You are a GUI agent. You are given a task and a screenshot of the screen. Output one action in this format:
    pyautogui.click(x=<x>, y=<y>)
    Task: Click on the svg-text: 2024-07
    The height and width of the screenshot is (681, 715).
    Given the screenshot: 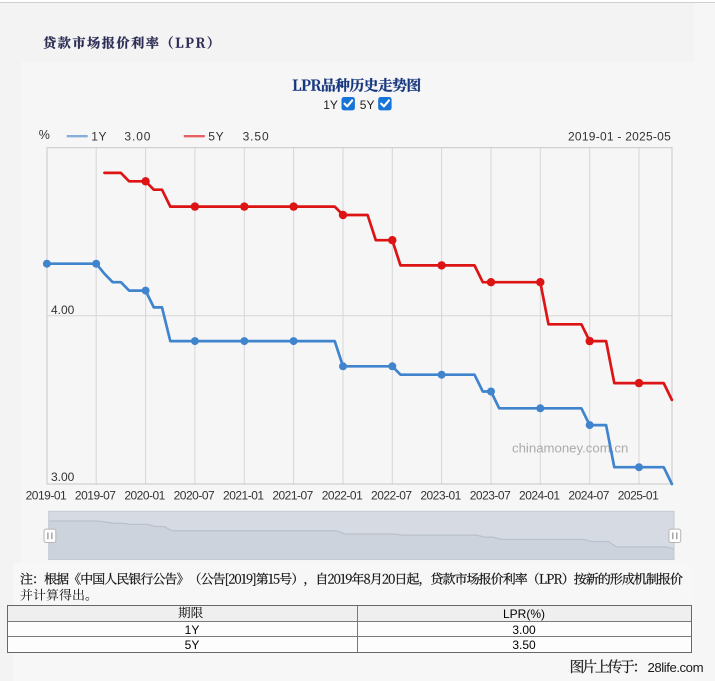 What is the action you would take?
    pyautogui.click(x=588, y=495)
    